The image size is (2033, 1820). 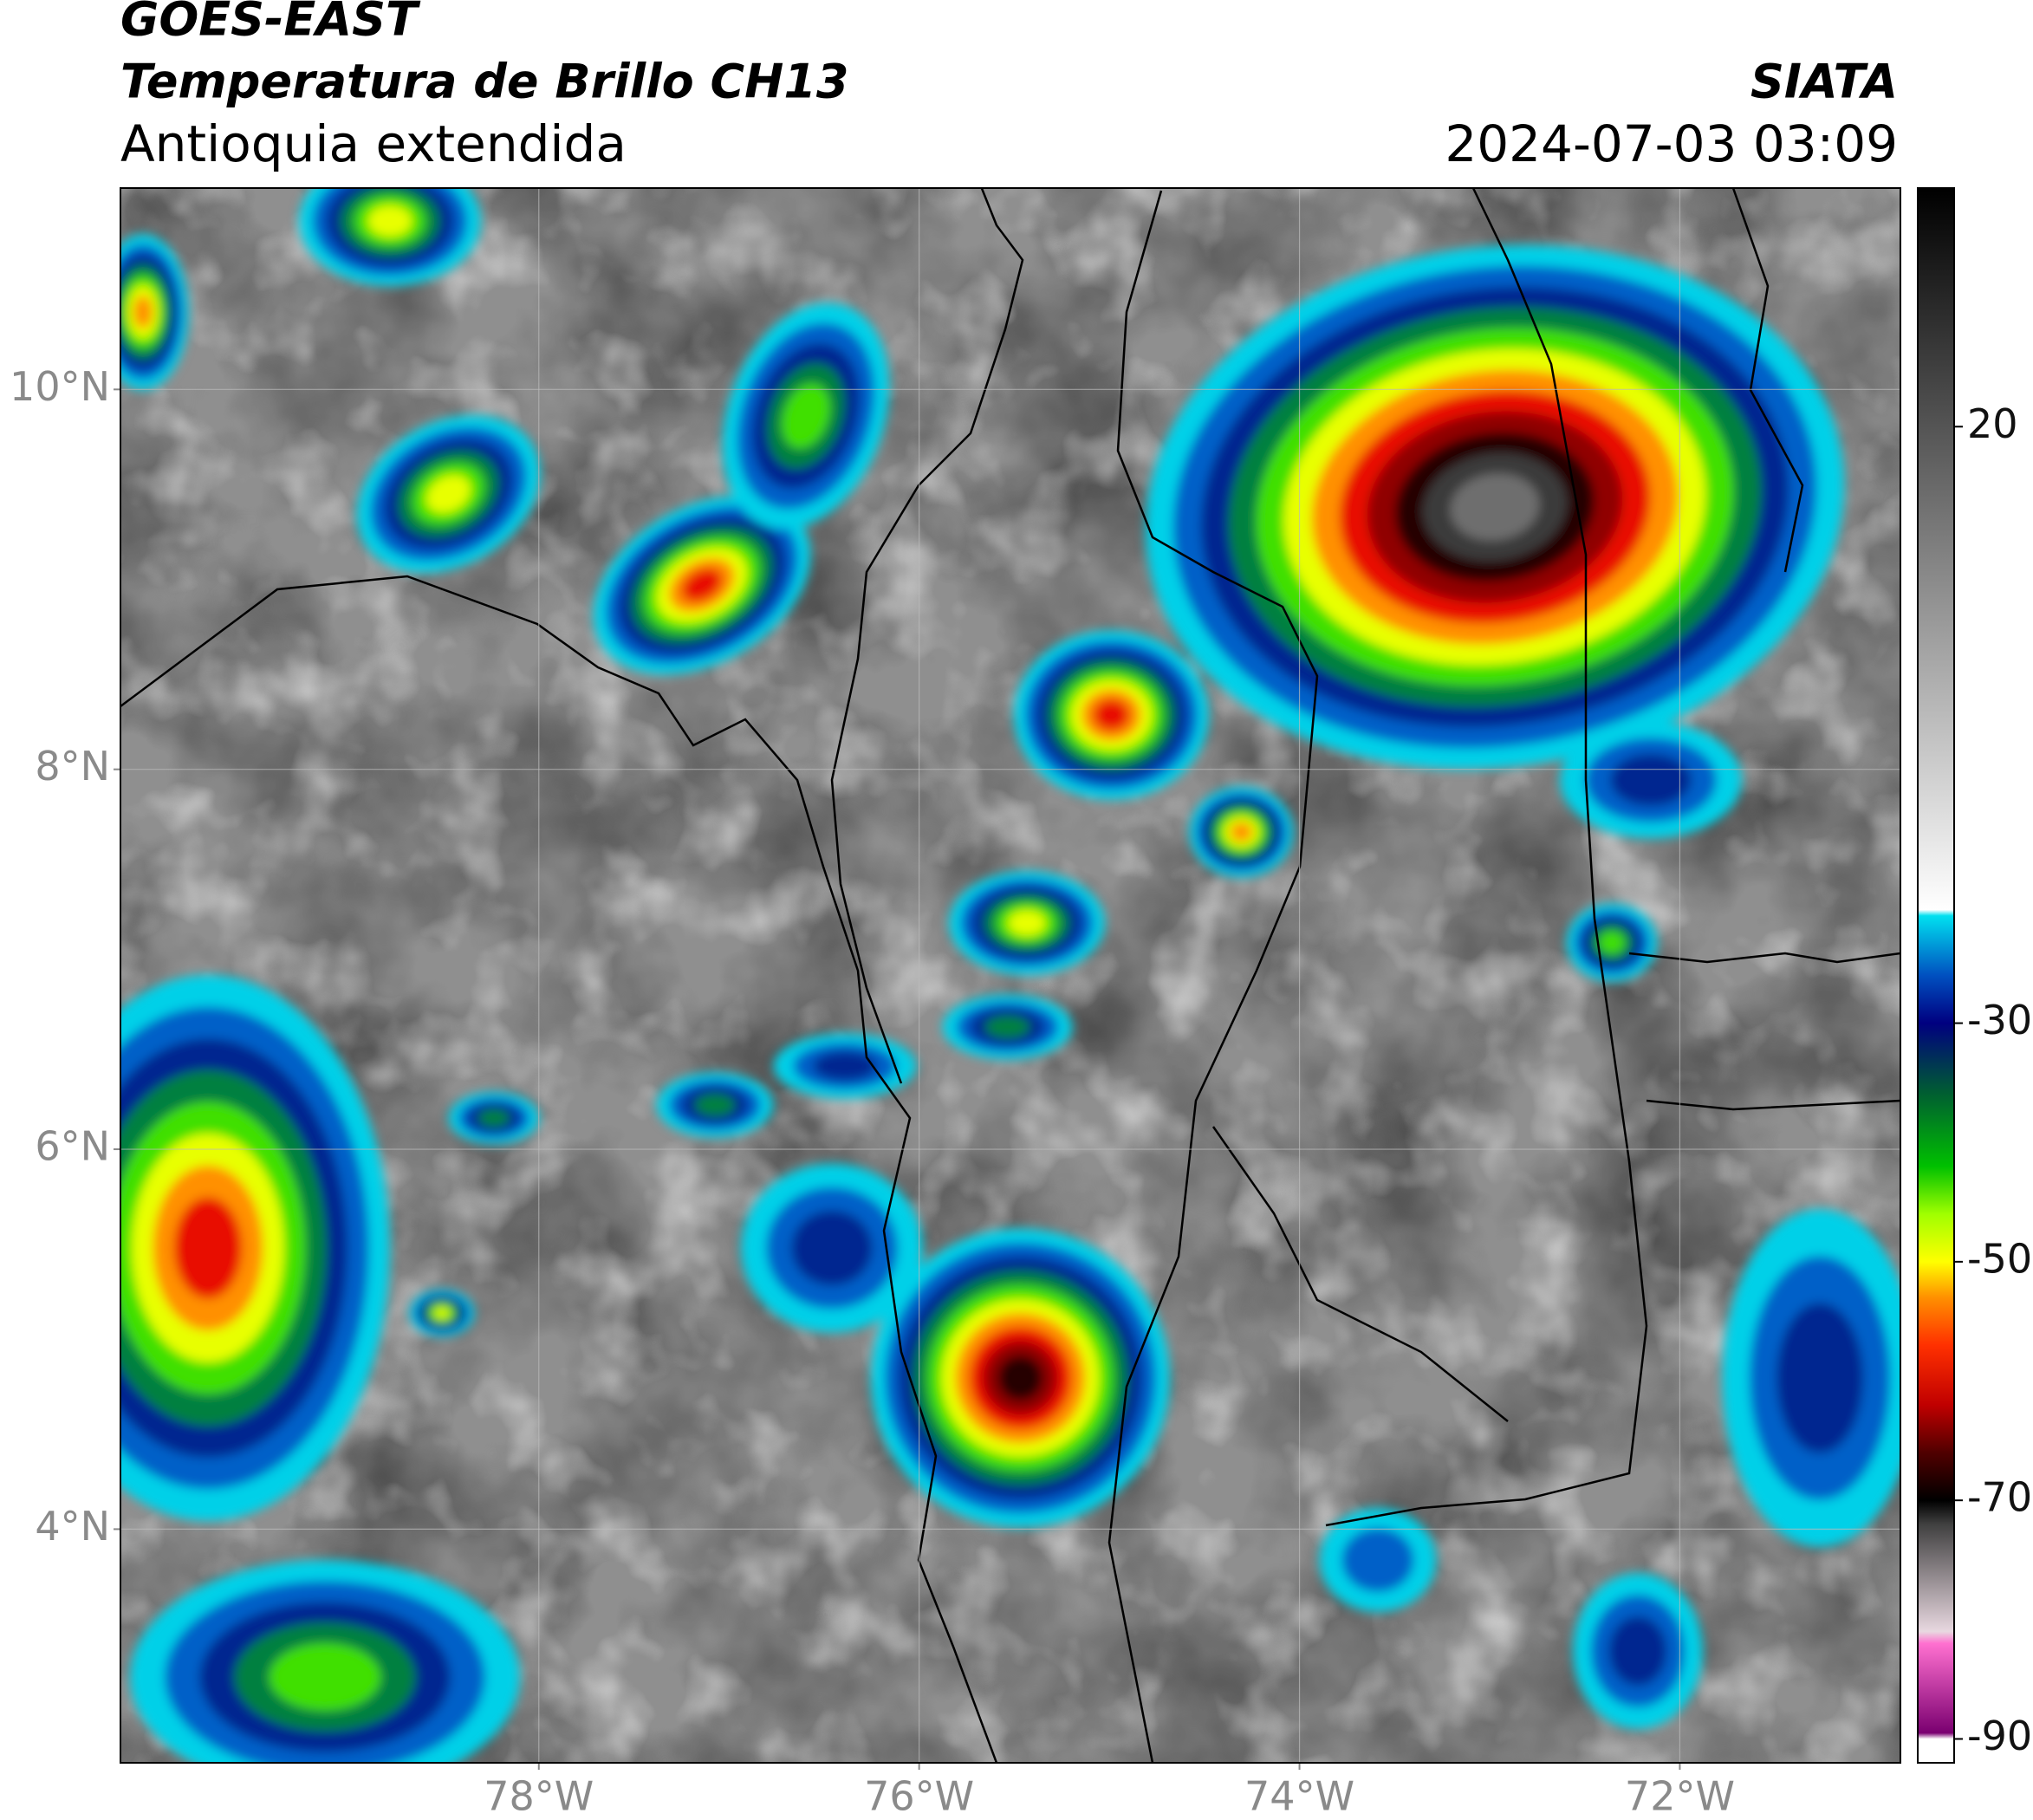 I want to click on colorbar-tick-label: -90, so click(x=1999, y=1736).